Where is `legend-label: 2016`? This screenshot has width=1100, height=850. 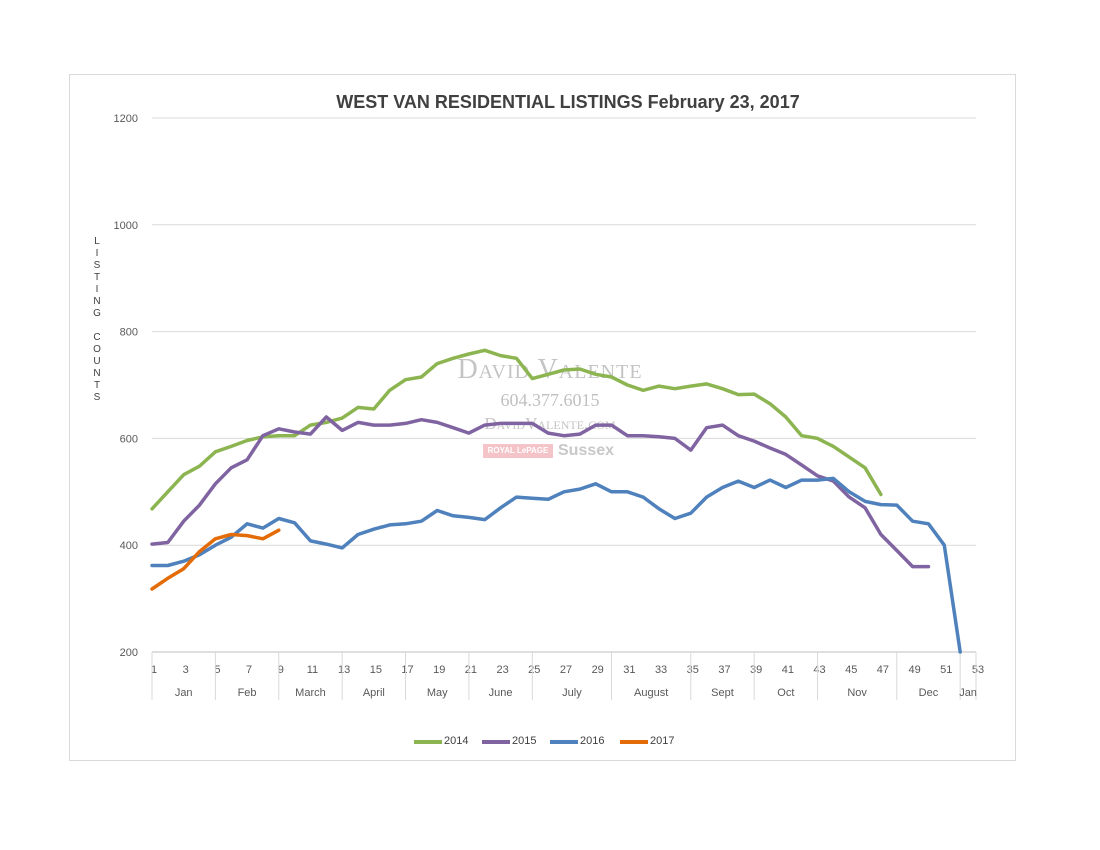 legend-label: 2016 is located at coordinates (592, 741).